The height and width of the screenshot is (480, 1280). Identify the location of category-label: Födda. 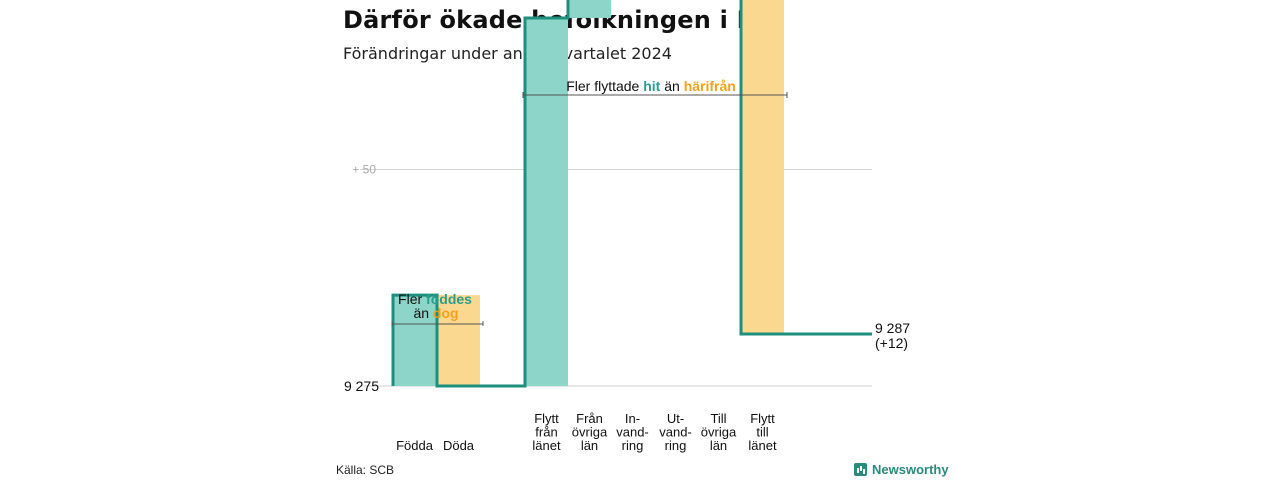
(415, 445).